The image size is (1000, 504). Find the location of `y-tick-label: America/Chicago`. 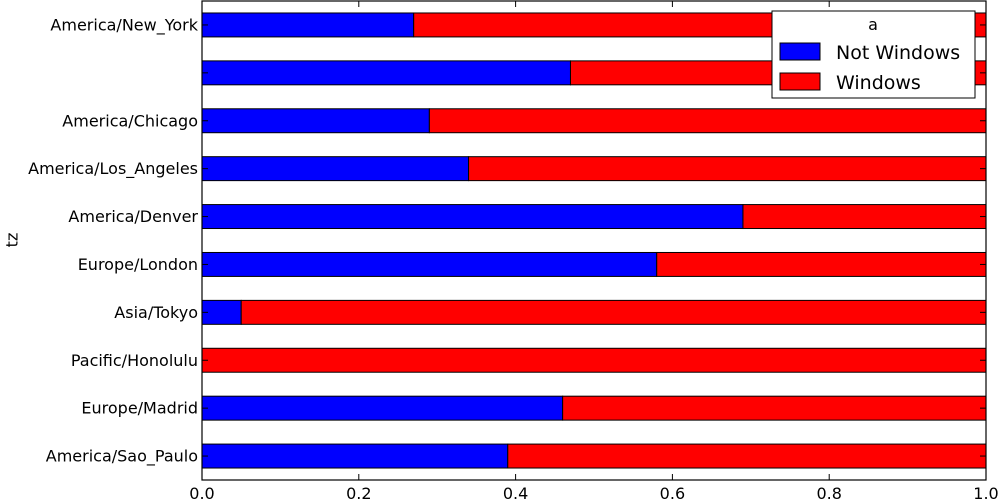

y-tick-label: America/Chicago is located at coordinates (130, 120).